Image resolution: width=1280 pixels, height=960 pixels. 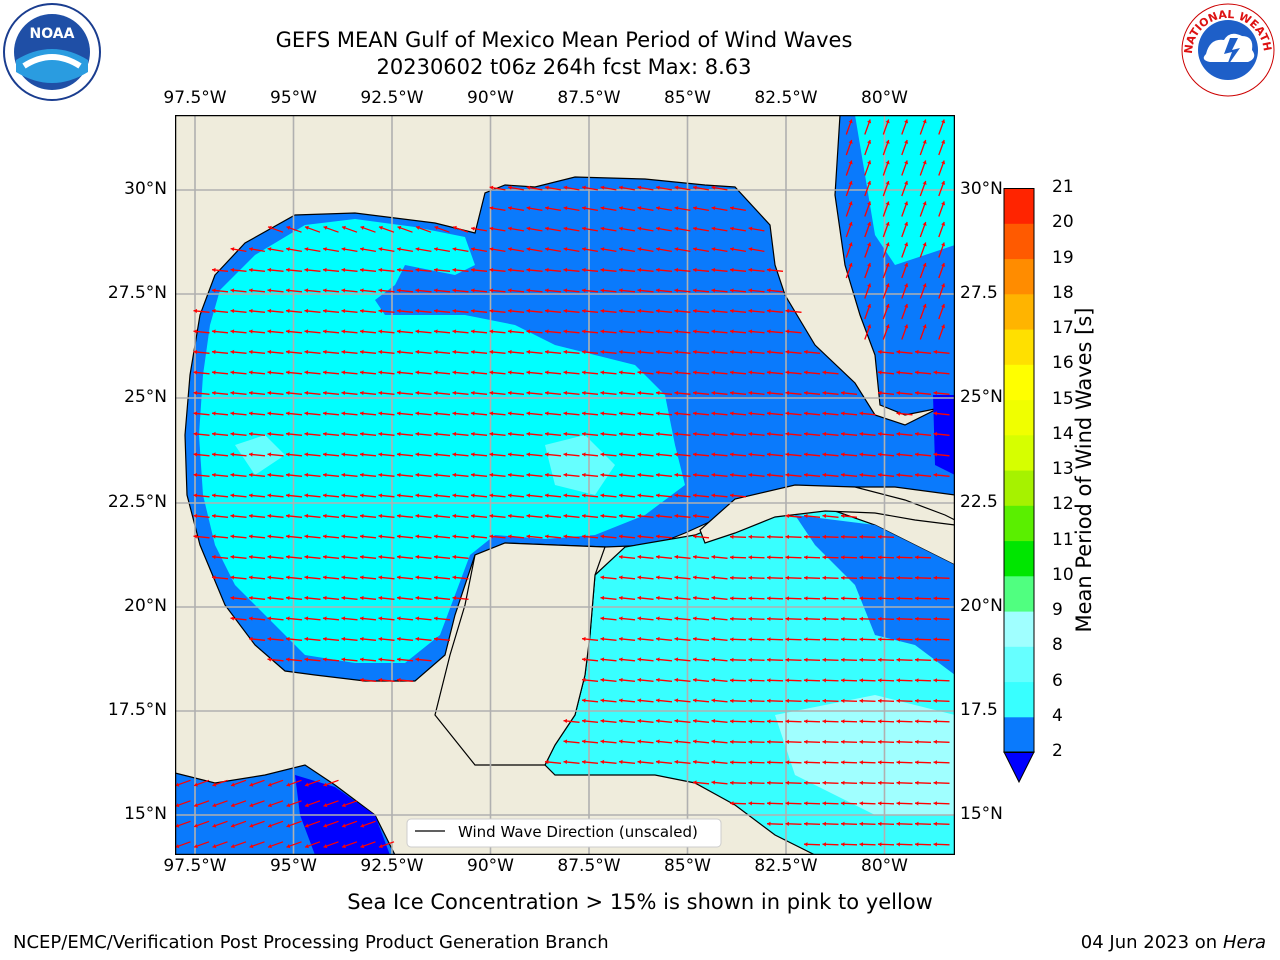 What do you see at coordinates (145, 397) in the screenshot?
I see `y-tick-label-left: 25°N` at bounding box center [145, 397].